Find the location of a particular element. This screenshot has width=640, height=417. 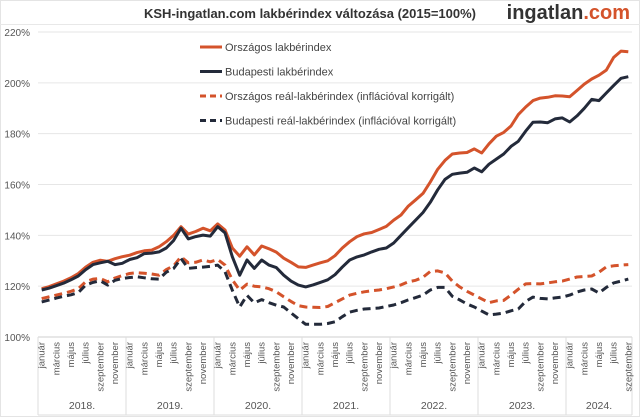

y-tick-label: 200% is located at coordinates (17, 84).